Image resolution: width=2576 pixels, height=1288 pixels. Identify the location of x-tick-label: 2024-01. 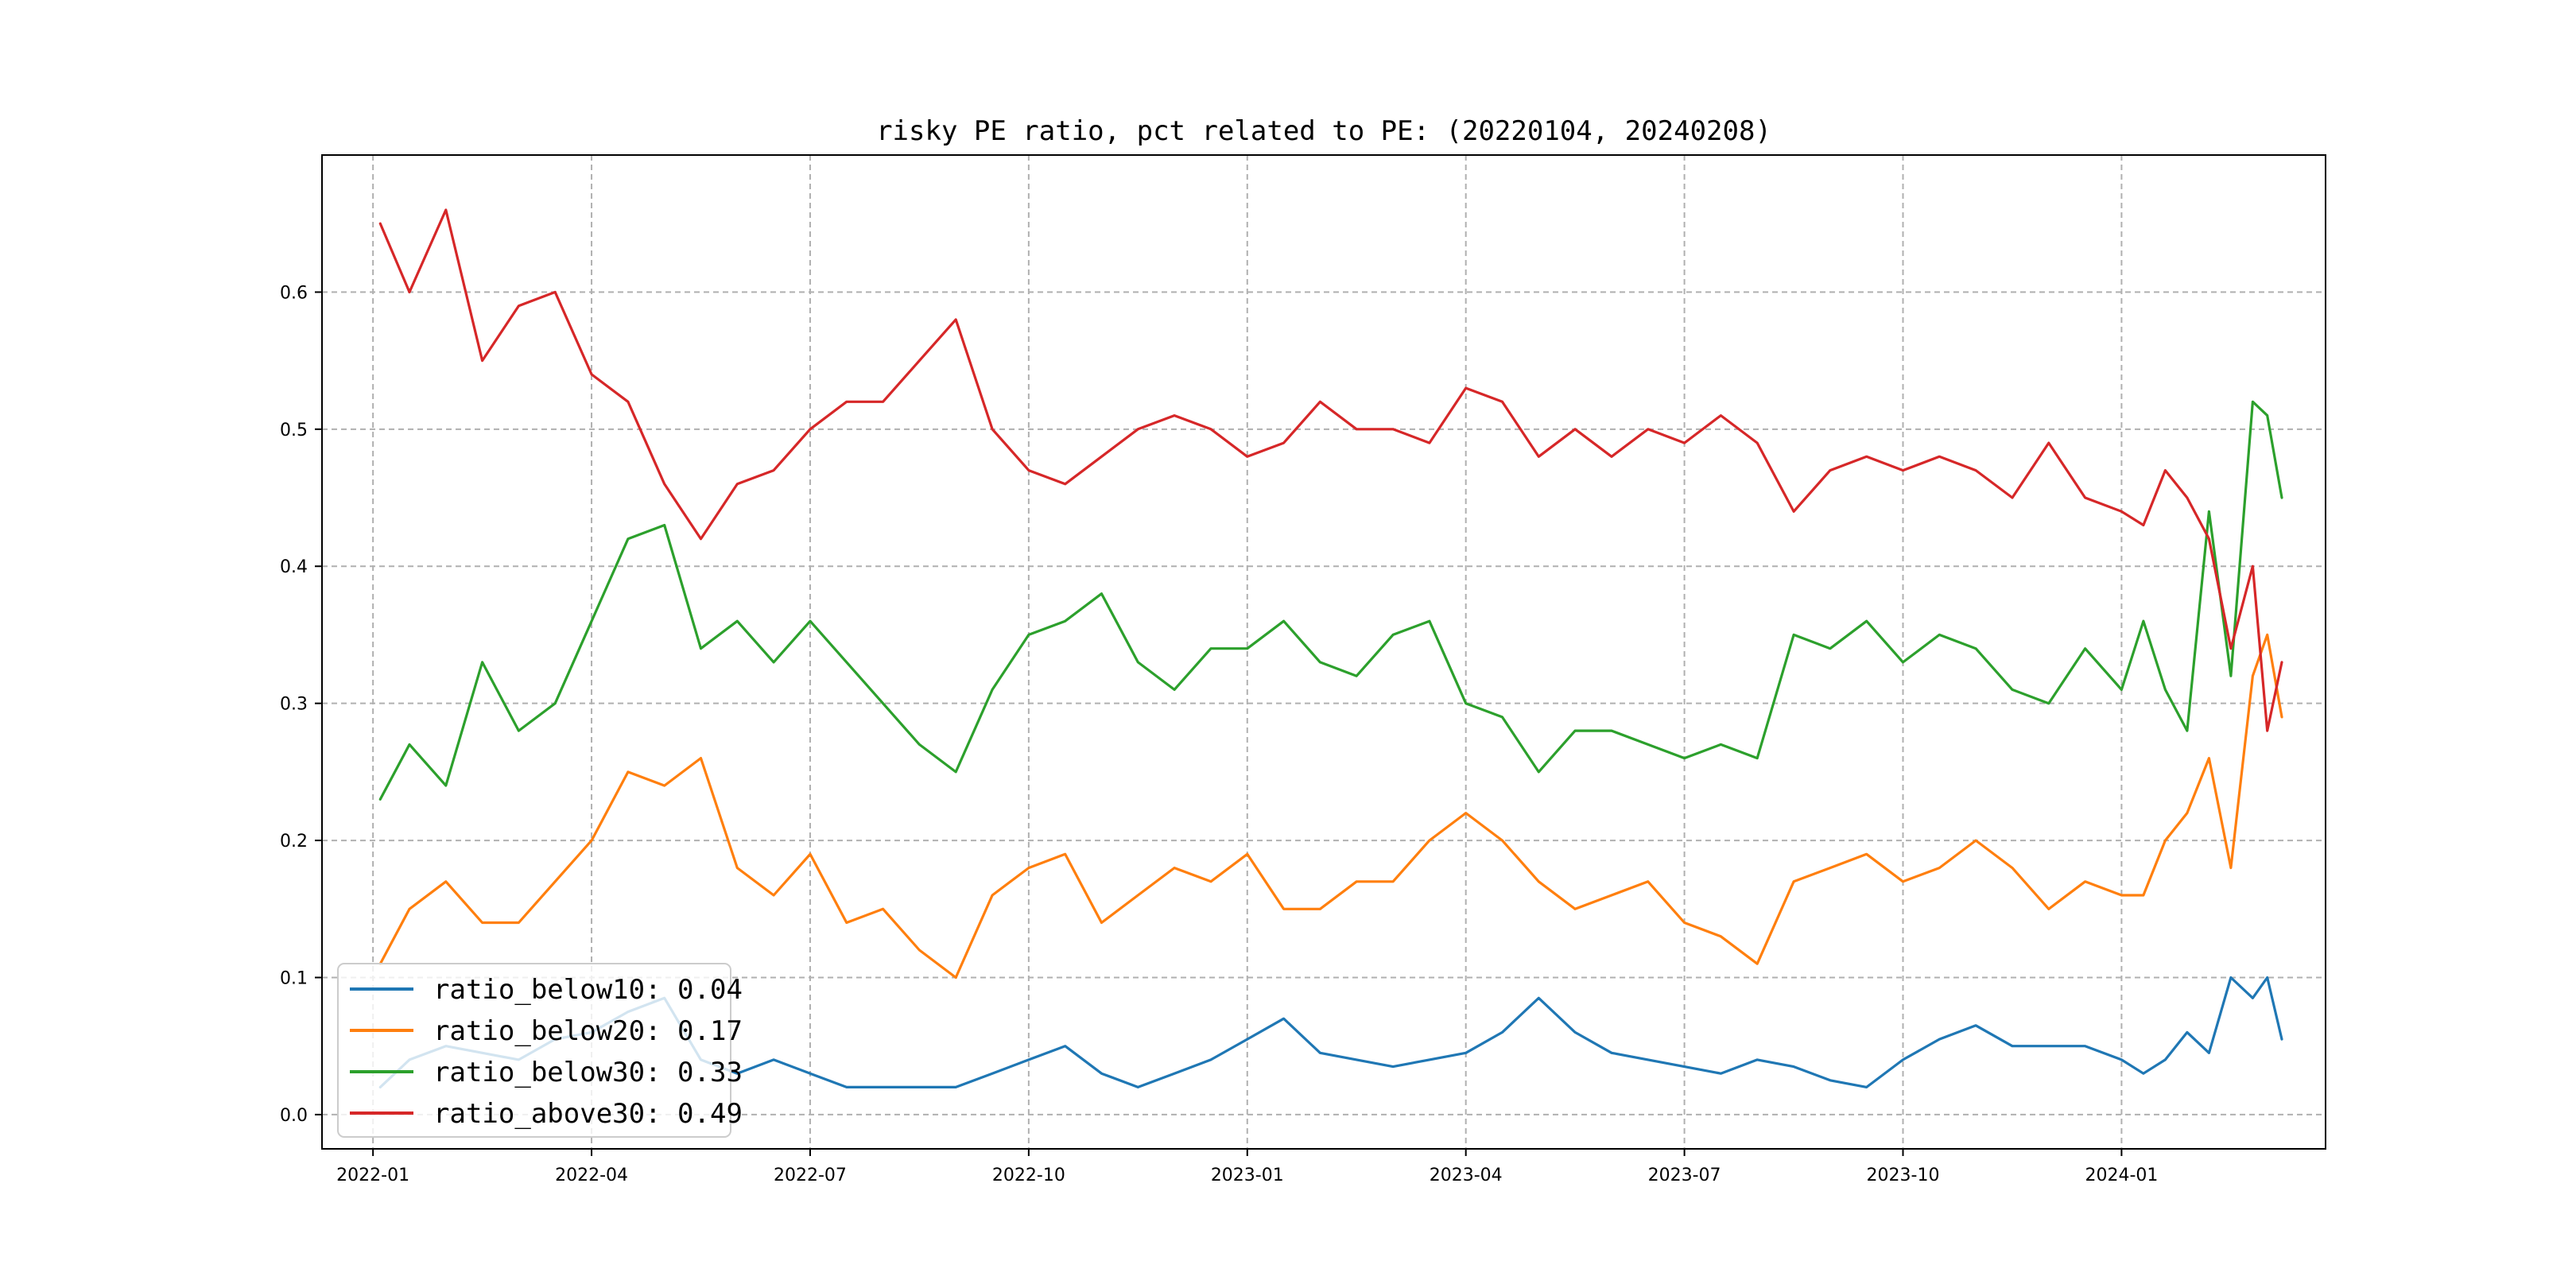
(2121, 1175).